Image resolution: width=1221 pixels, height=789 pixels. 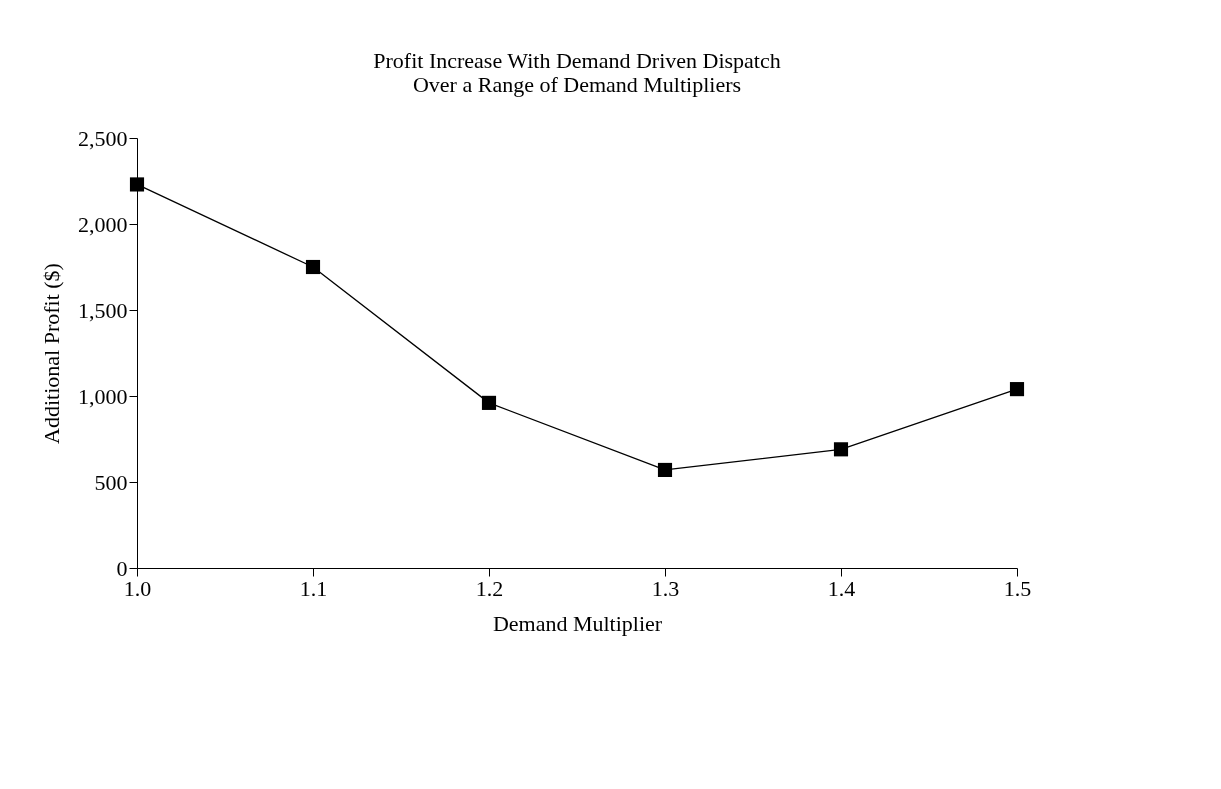 I want to click on x-tick-label: 1.1, so click(x=313, y=588).